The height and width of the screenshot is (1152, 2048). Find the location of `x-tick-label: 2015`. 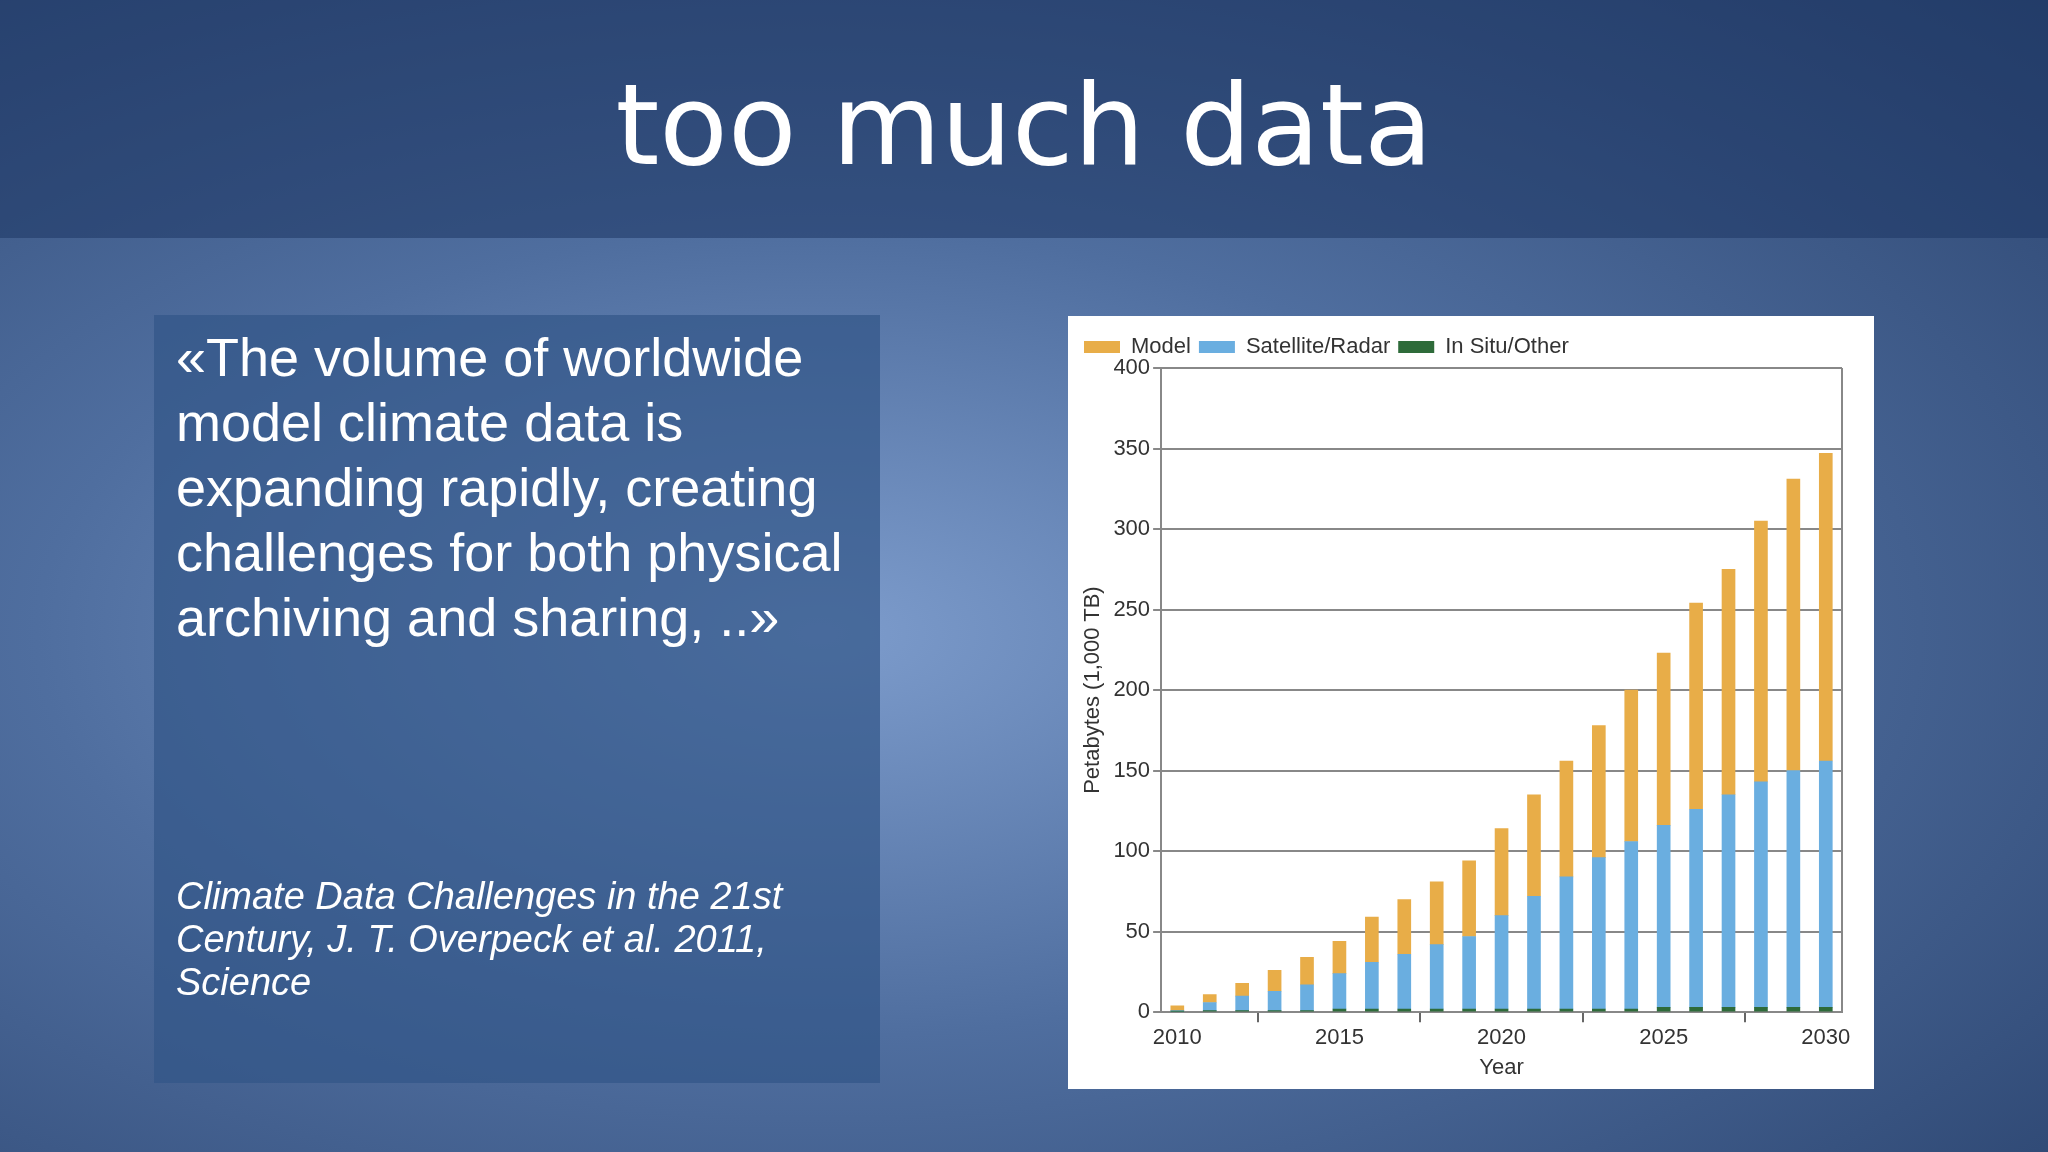

x-tick-label: 2015 is located at coordinates (1339, 1037).